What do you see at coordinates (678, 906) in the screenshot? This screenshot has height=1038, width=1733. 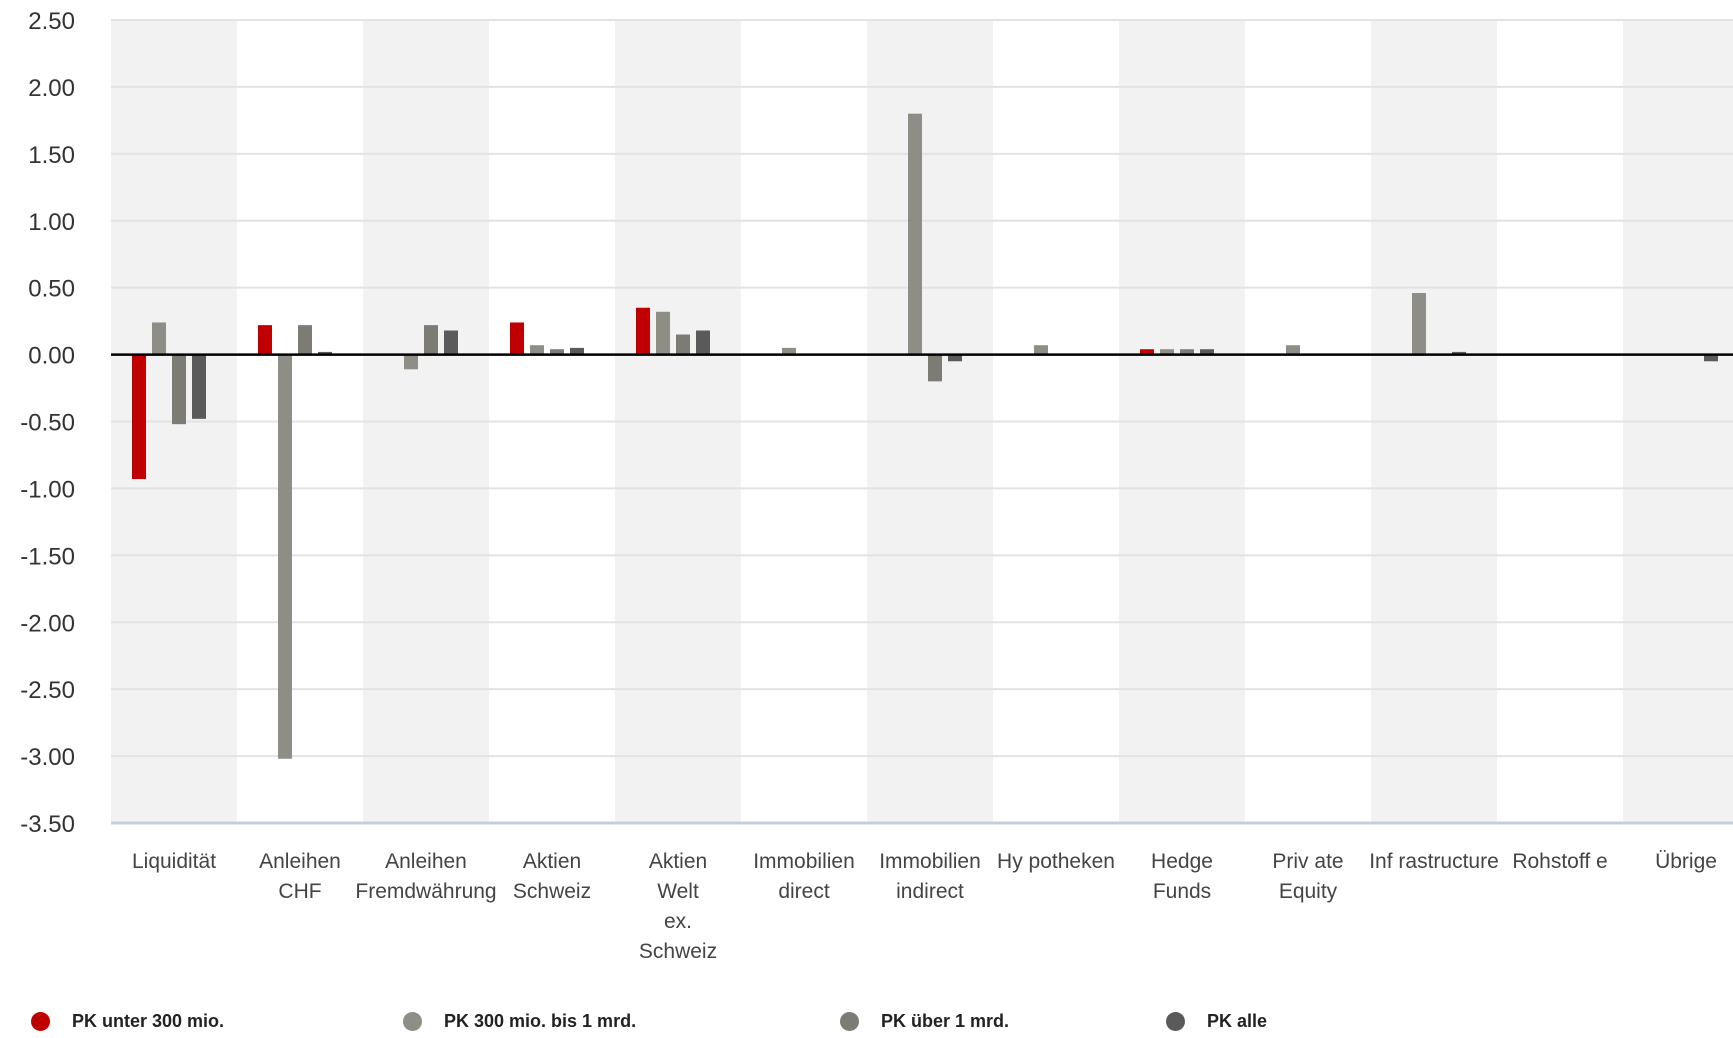 I see `x-tick-label: Aktien Welt ex. Schweiz` at bounding box center [678, 906].